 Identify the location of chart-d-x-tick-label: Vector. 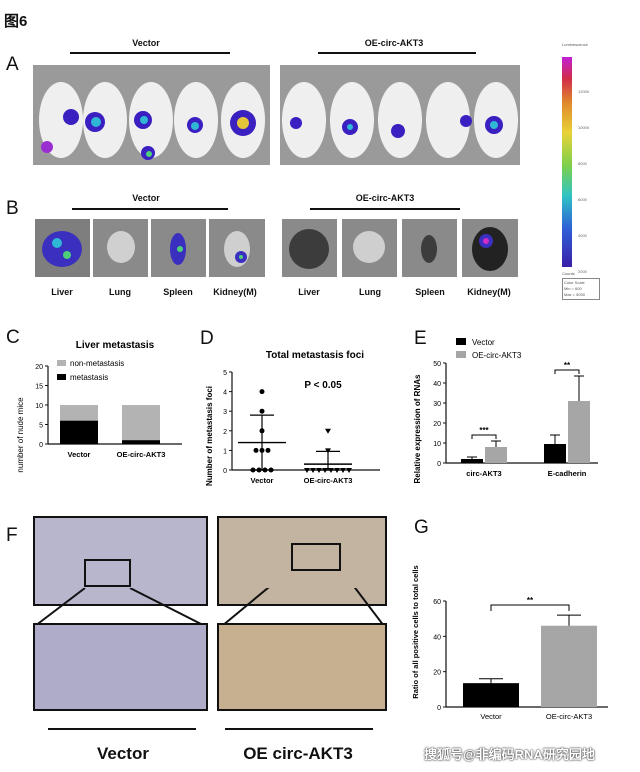
(262, 480).